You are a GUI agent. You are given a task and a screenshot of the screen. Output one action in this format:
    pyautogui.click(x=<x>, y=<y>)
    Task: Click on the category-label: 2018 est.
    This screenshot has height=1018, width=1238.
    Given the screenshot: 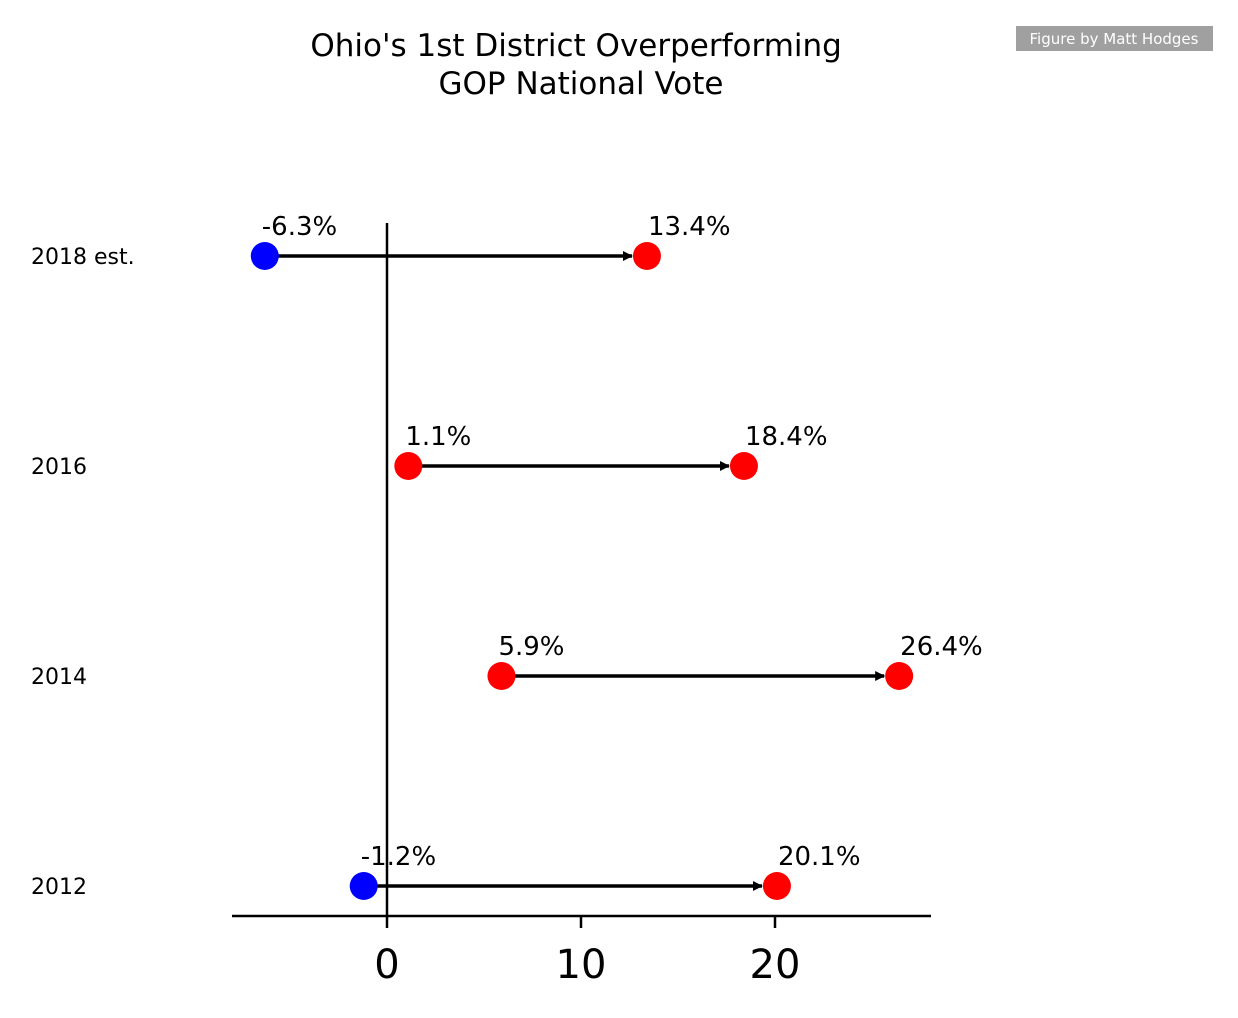 What is the action you would take?
    pyautogui.click(x=83, y=257)
    